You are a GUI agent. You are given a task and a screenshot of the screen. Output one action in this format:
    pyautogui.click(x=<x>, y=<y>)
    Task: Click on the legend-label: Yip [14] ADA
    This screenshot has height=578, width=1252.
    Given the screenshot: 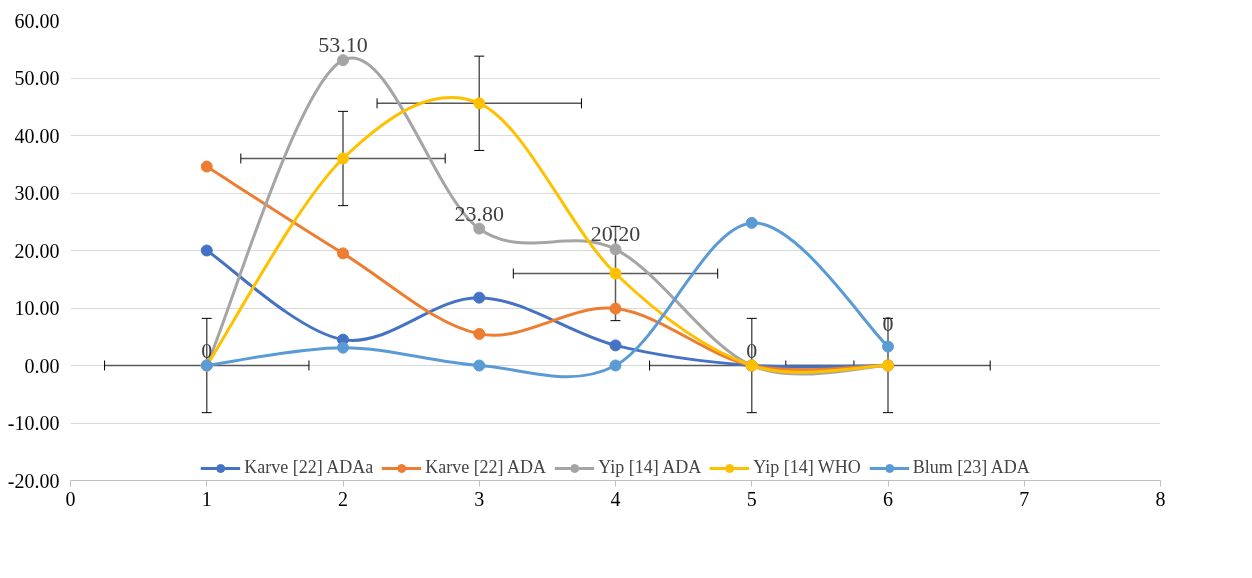 What is the action you would take?
    pyautogui.click(x=650, y=467)
    